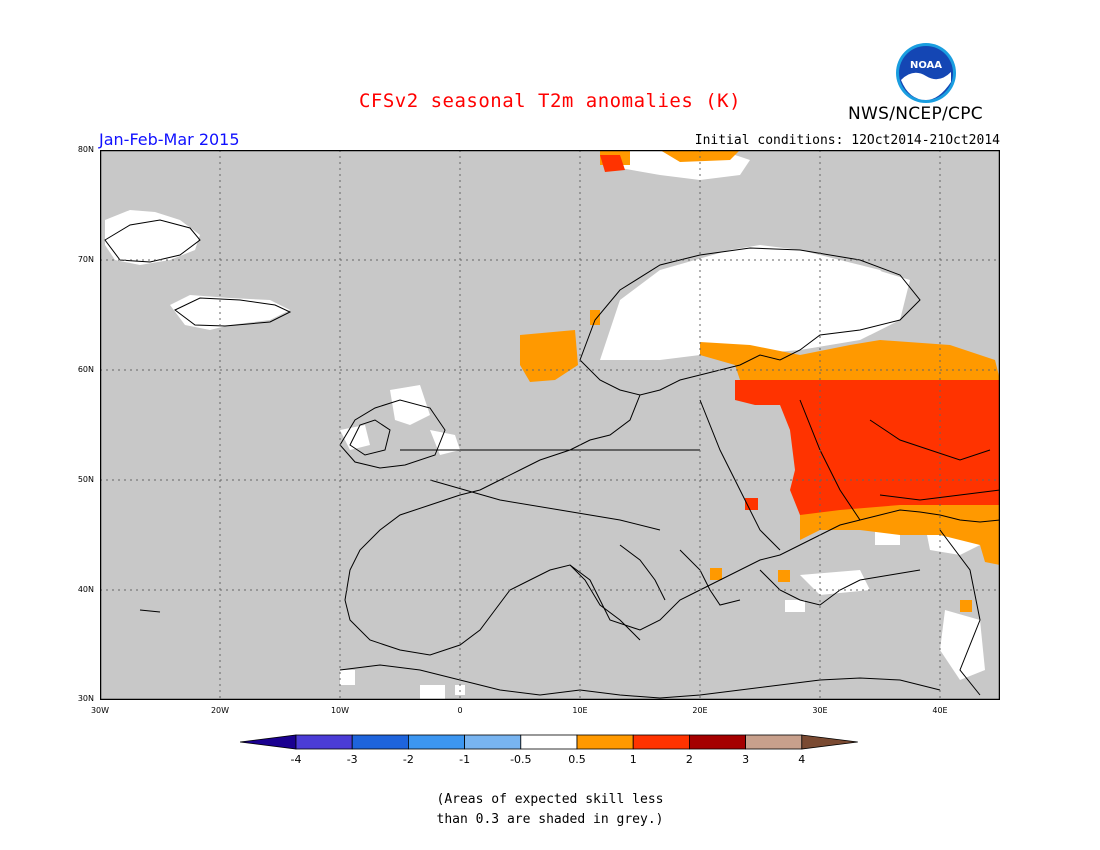  Describe the element at coordinates (408, 759) in the screenshot. I see `colorbar-tick-label: -2` at that location.